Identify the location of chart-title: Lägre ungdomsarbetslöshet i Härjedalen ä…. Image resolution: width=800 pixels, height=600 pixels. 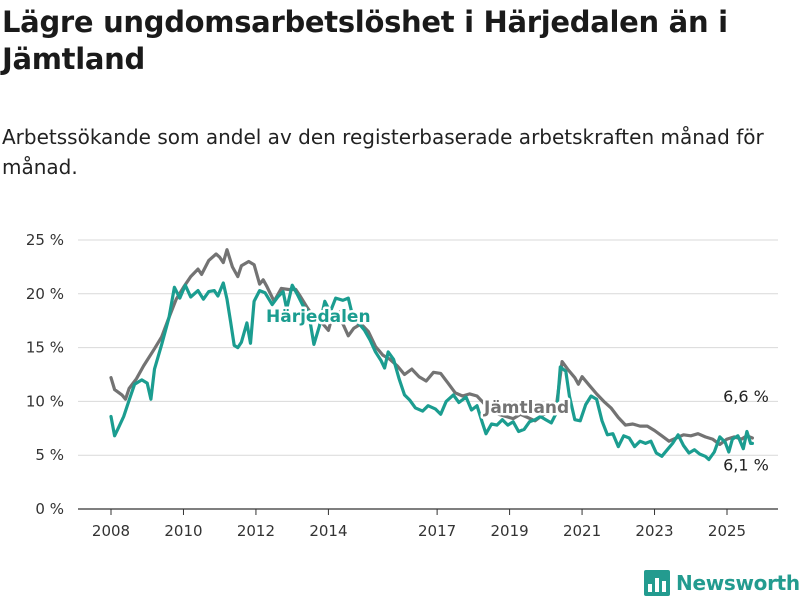
(365, 40).